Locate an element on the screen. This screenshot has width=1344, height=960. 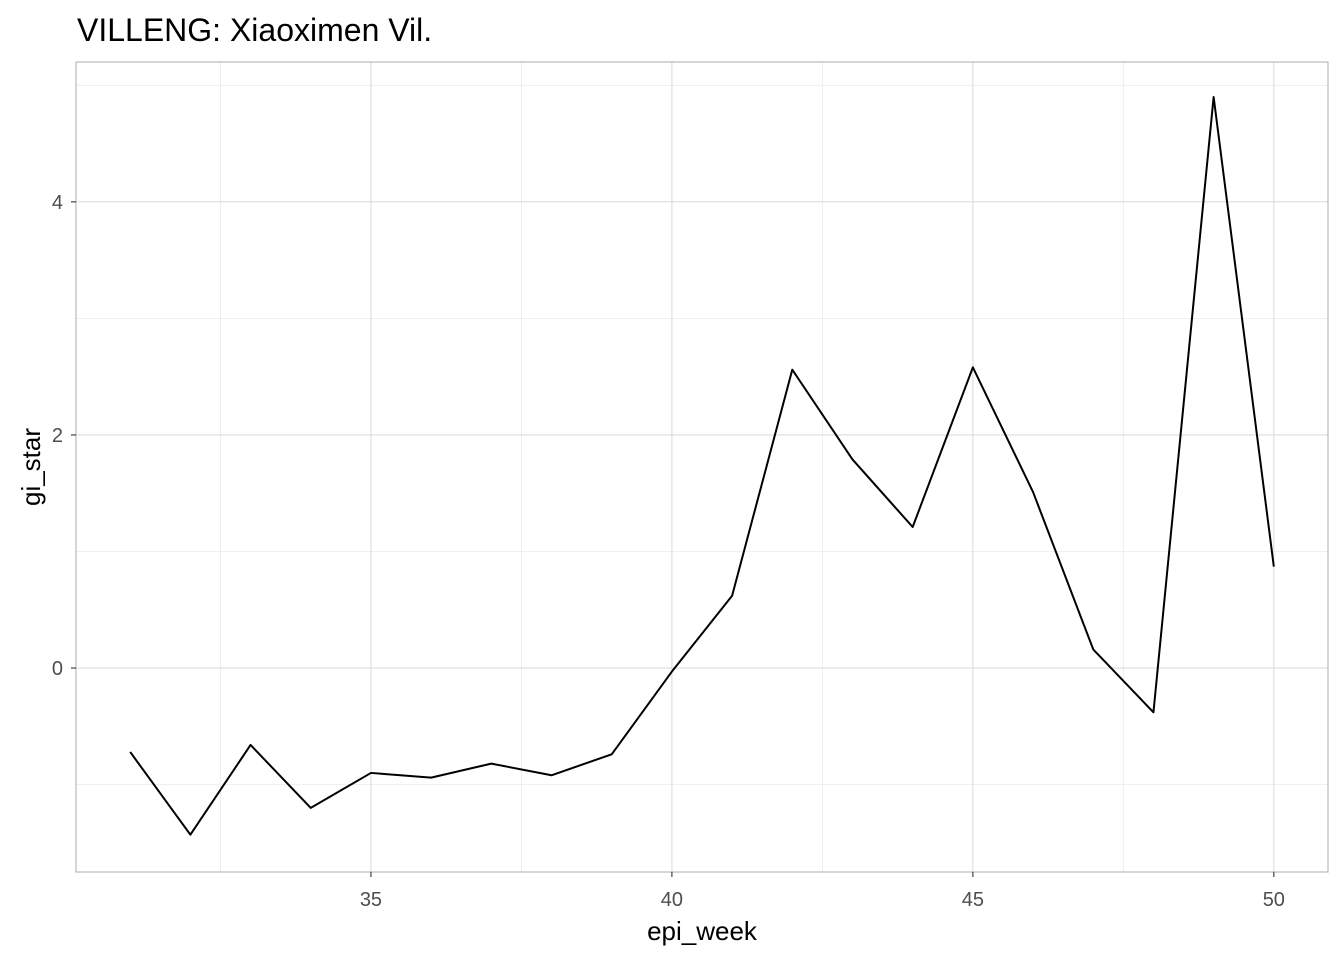
x-tick-label: 35 is located at coordinates (371, 900).